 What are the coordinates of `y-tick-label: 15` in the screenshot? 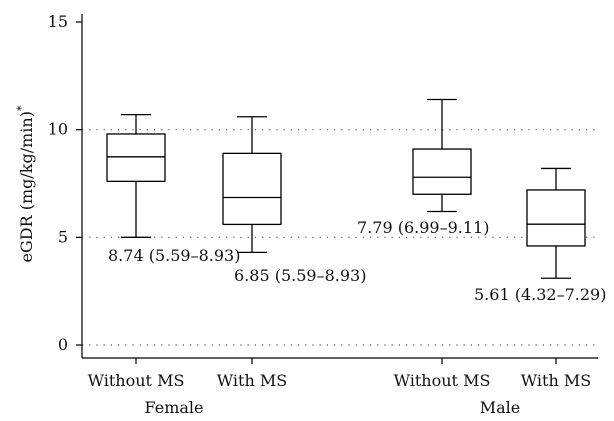 It's located at (58, 21).